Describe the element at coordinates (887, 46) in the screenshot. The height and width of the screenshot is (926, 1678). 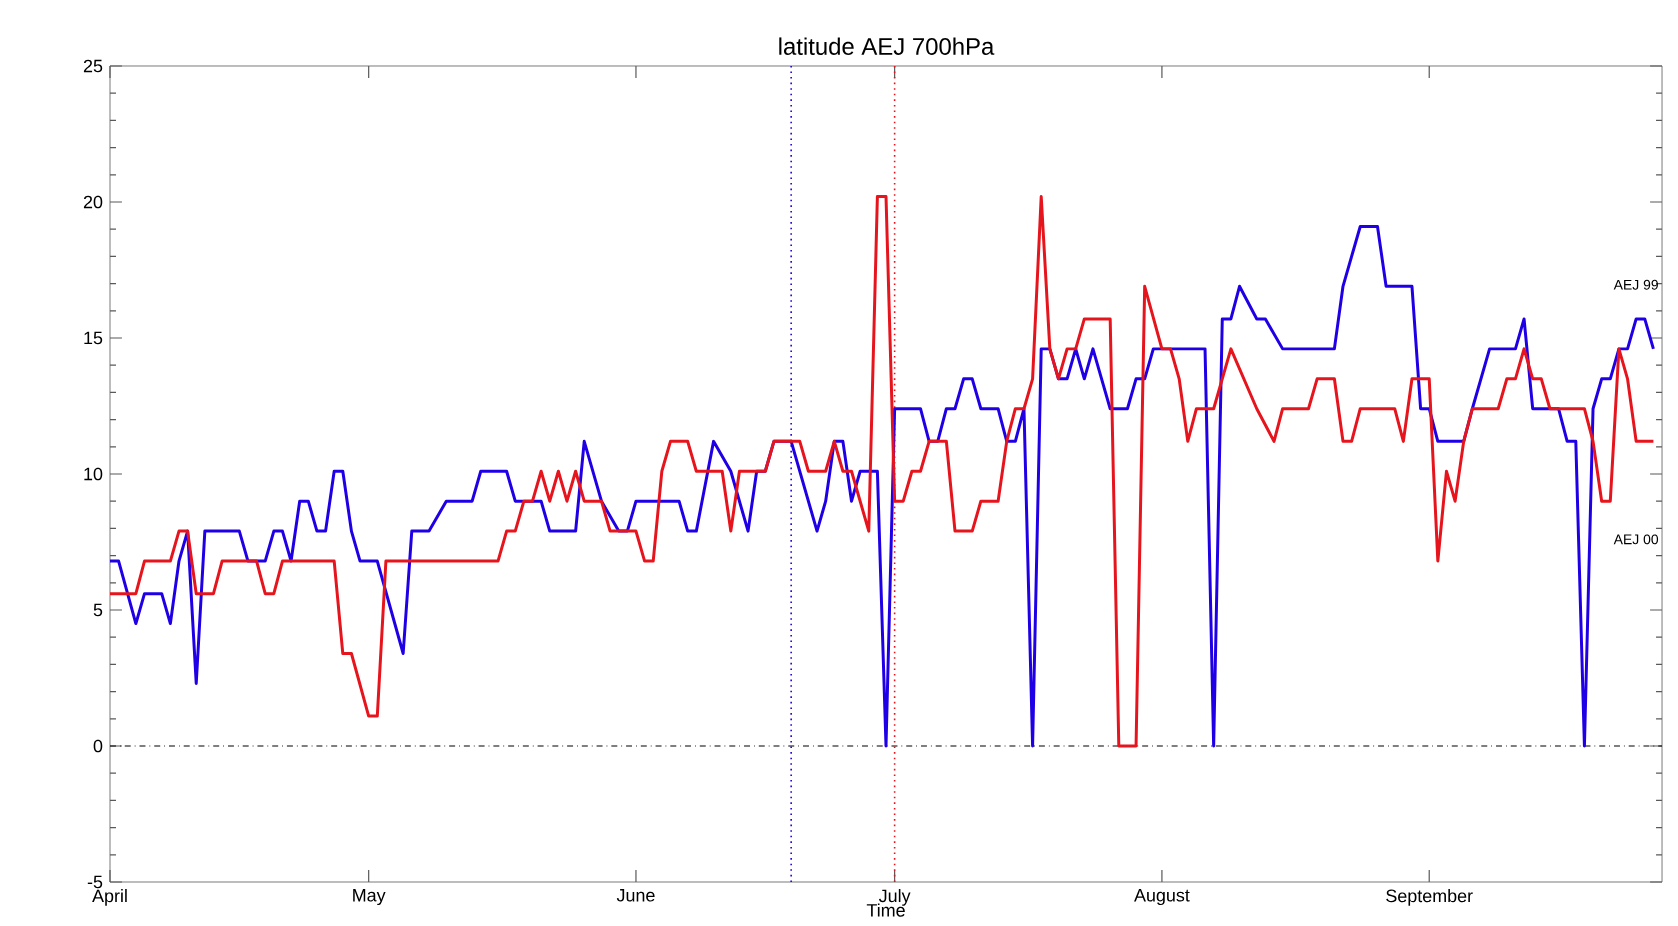
I see `chart-title: latitude AEJ 700hPa` at that location.